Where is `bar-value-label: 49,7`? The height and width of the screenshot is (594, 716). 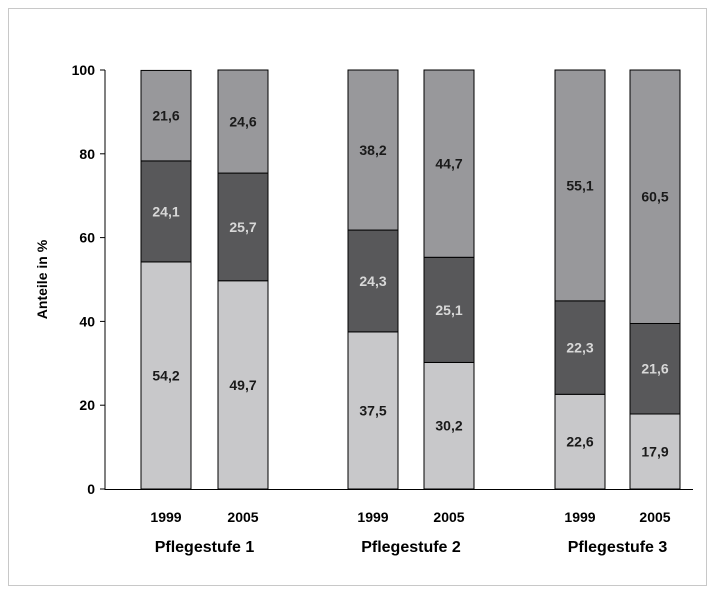
bar-value-label: 49,7 is located at coordinates (242, 385).